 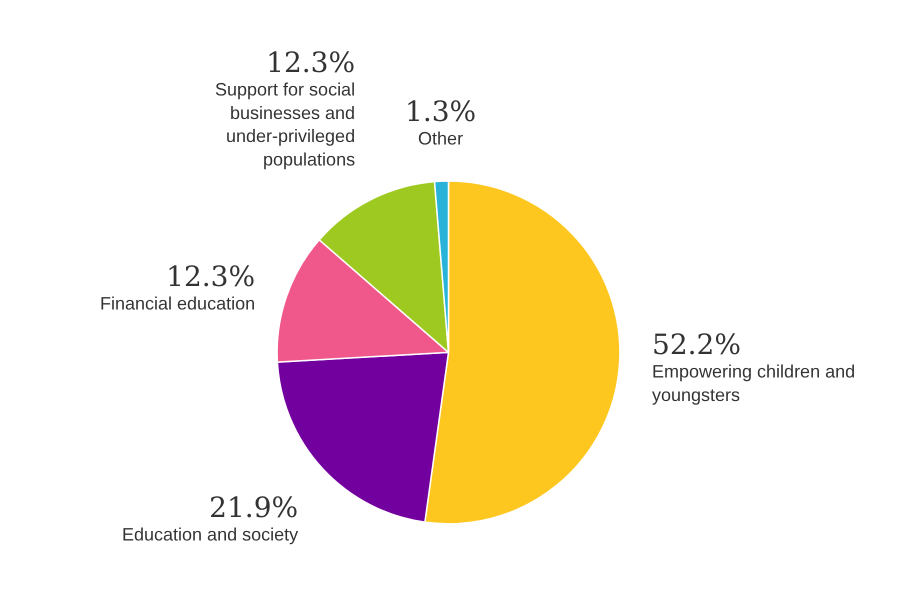 I want to click on data-label: 52.2%, so click(x=696, y=344).